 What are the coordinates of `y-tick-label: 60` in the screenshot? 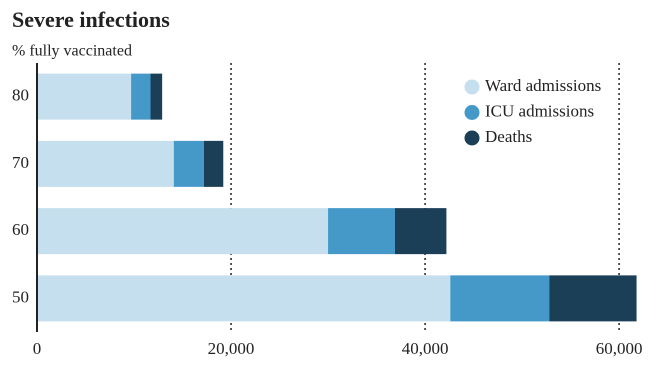 It's located at (20, 229).